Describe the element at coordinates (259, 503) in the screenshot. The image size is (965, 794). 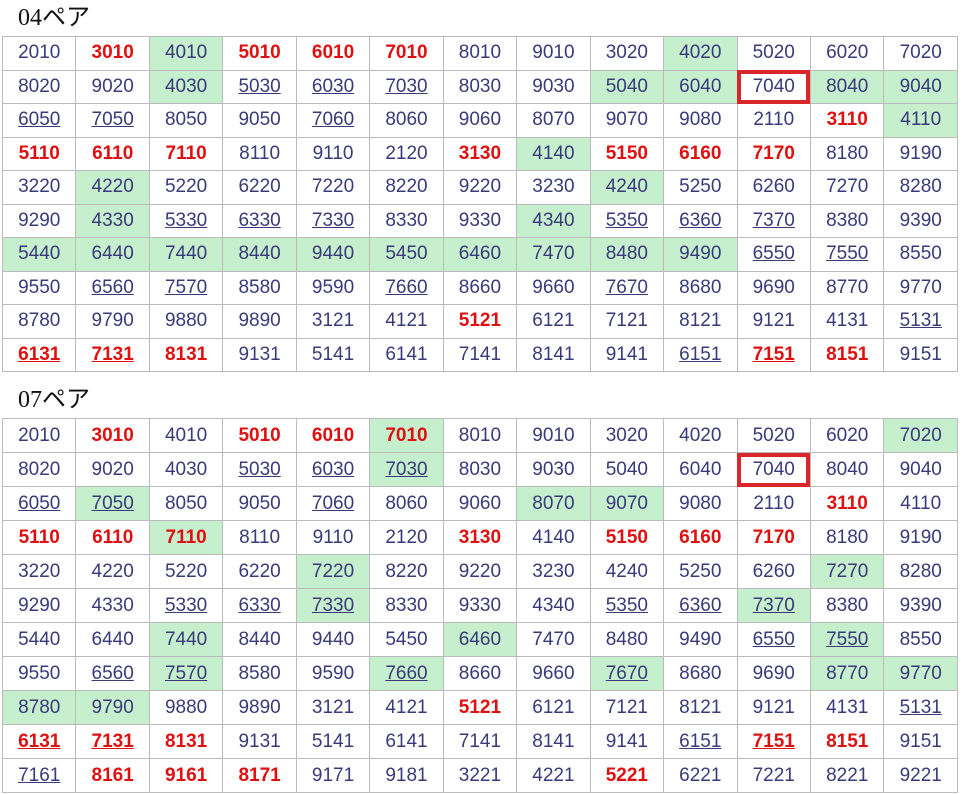
I see `cell: 9050` at that location.